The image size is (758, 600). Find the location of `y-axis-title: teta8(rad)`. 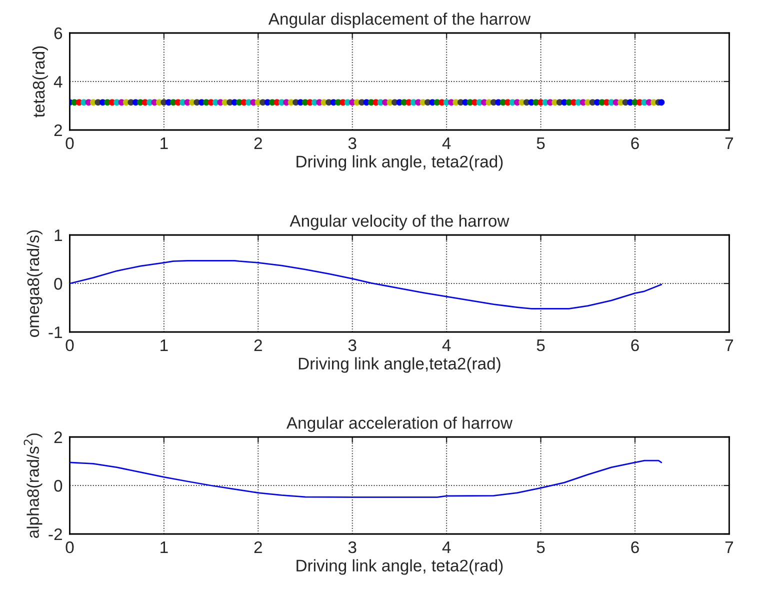

y-axis-title: teta8(rad) is located at coordinates (40, 82).